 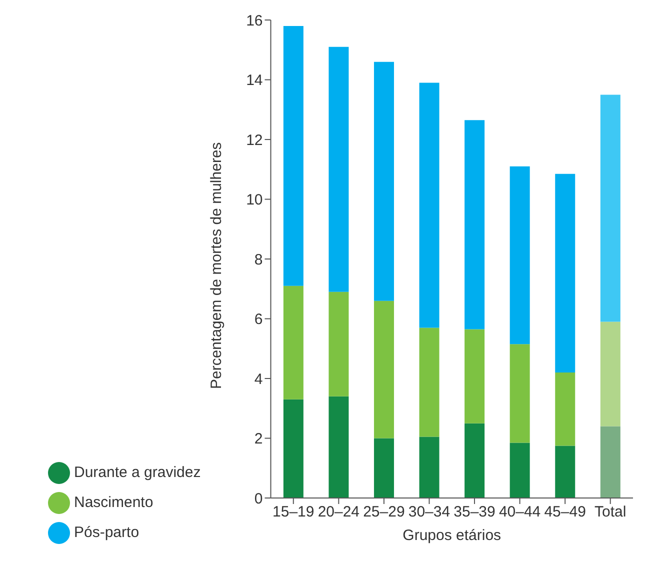 What do you see at coordinates (258, 319) in the screenshot?
I see `y-tick-label: 6` at bounding box center [258, 319].